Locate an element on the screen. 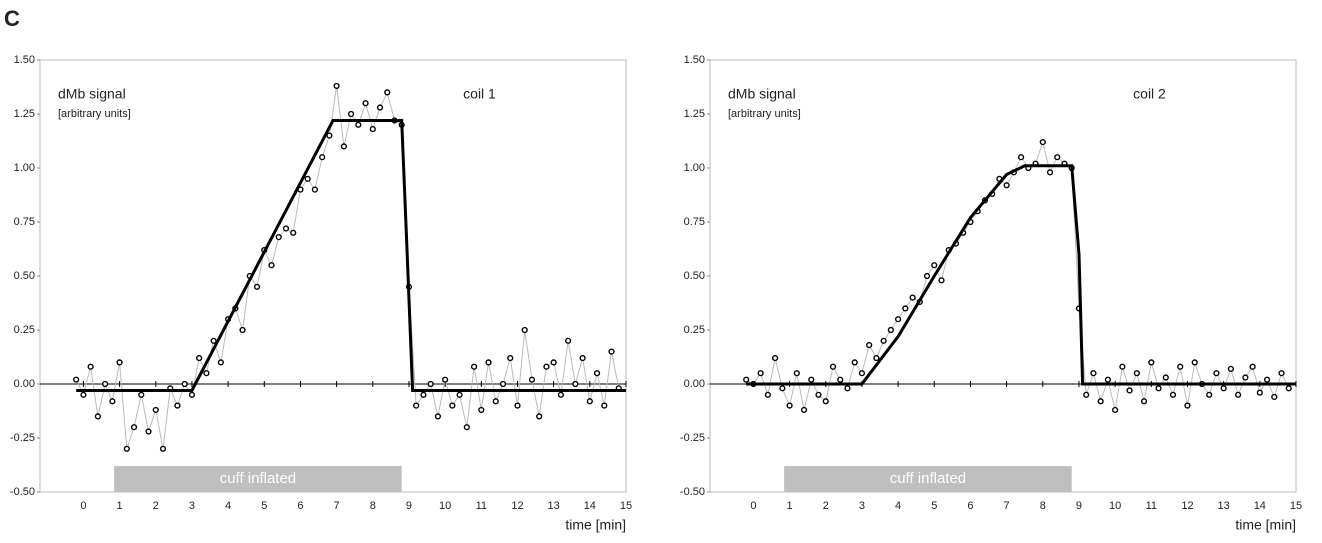 The image size is (1322, 543). y-tick-label: 0.75 is located at coordinates (694, 222).